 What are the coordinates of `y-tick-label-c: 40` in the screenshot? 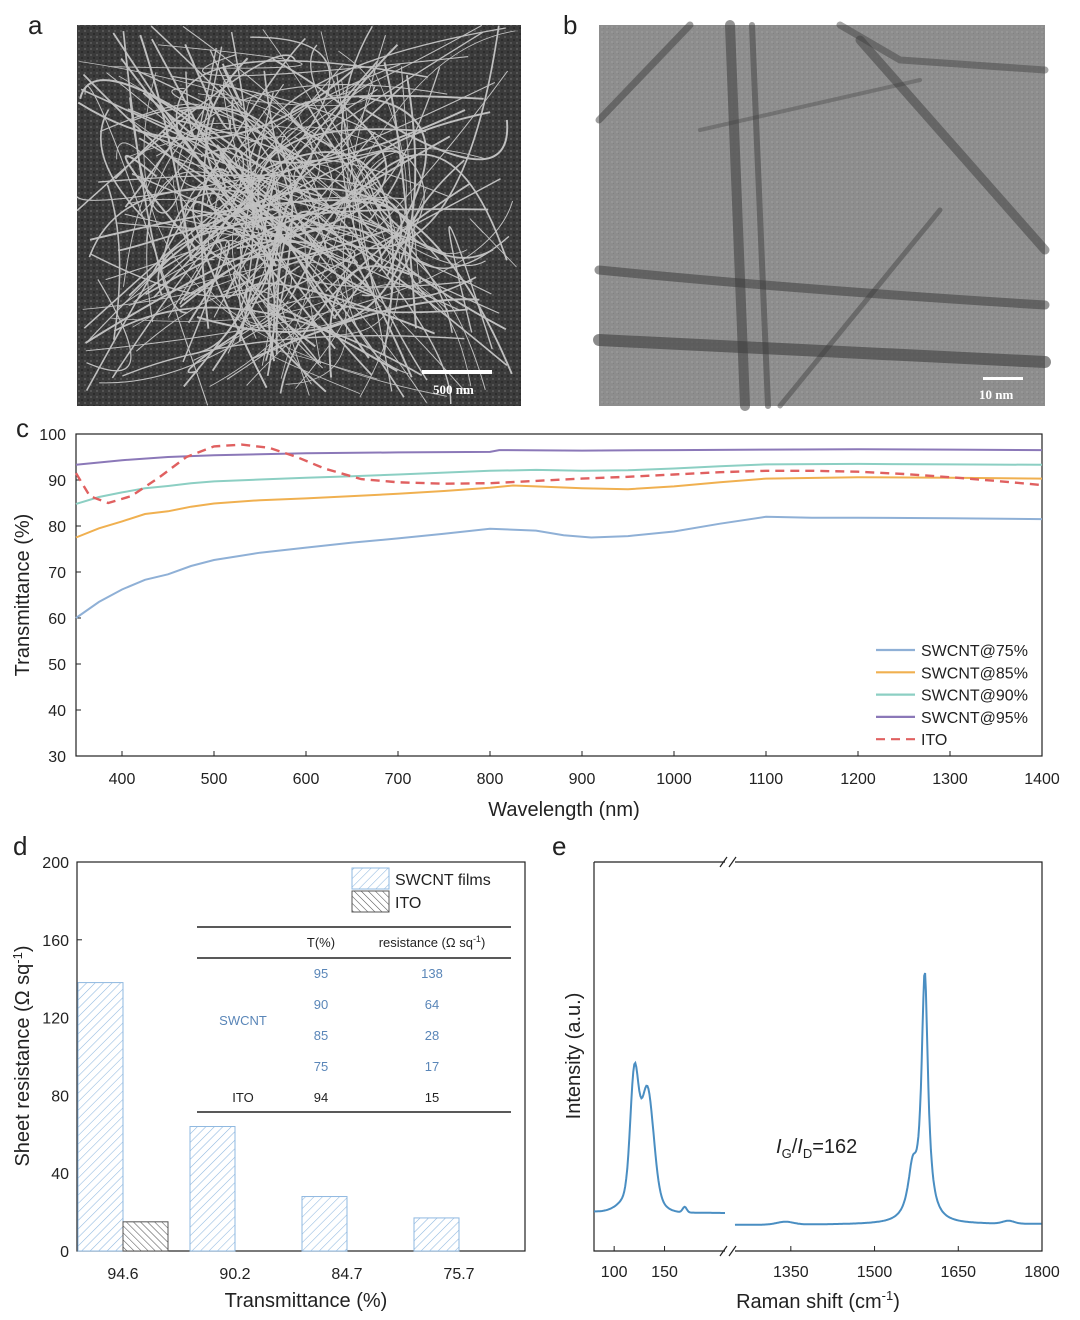 It's located at (57, 711).